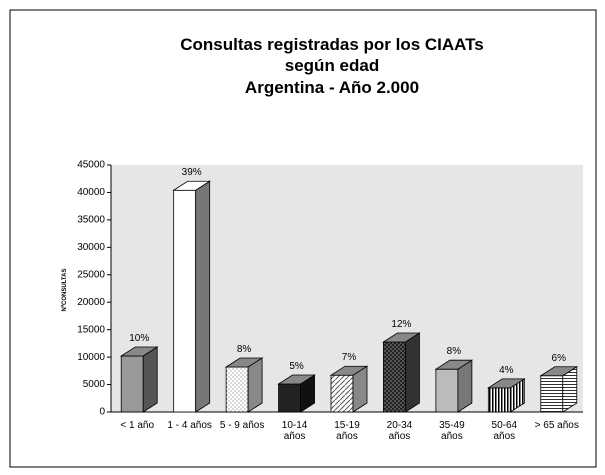 The height and width of the screenshot is (475, 605). I want to click on x-tick-label: > 65 años, so click(557, 425).